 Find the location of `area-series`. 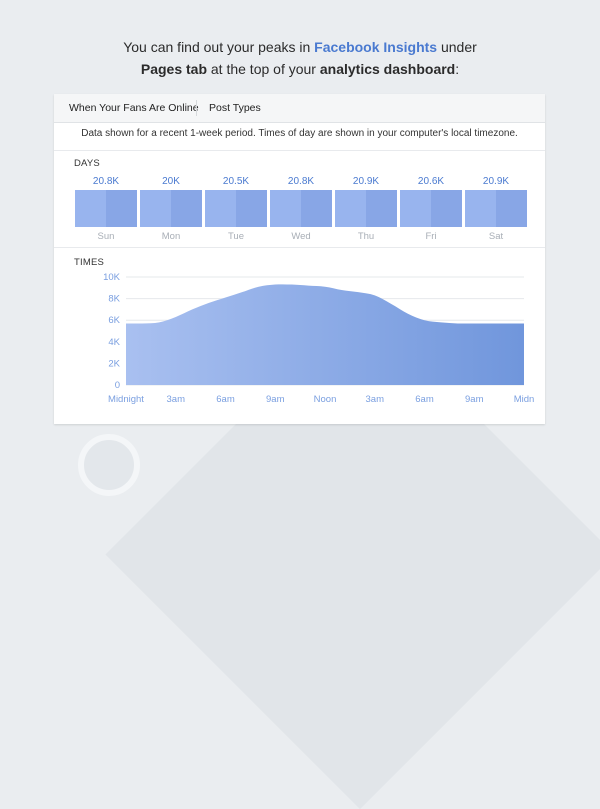

area-series is located at coordinates (325, 334).